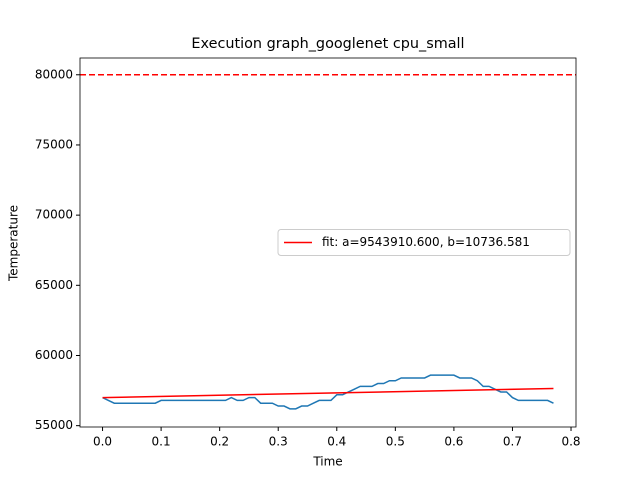  Describe the element at coordinates (54, 144) in the screenshot. I see `y-tick-label: 75000` at that location.